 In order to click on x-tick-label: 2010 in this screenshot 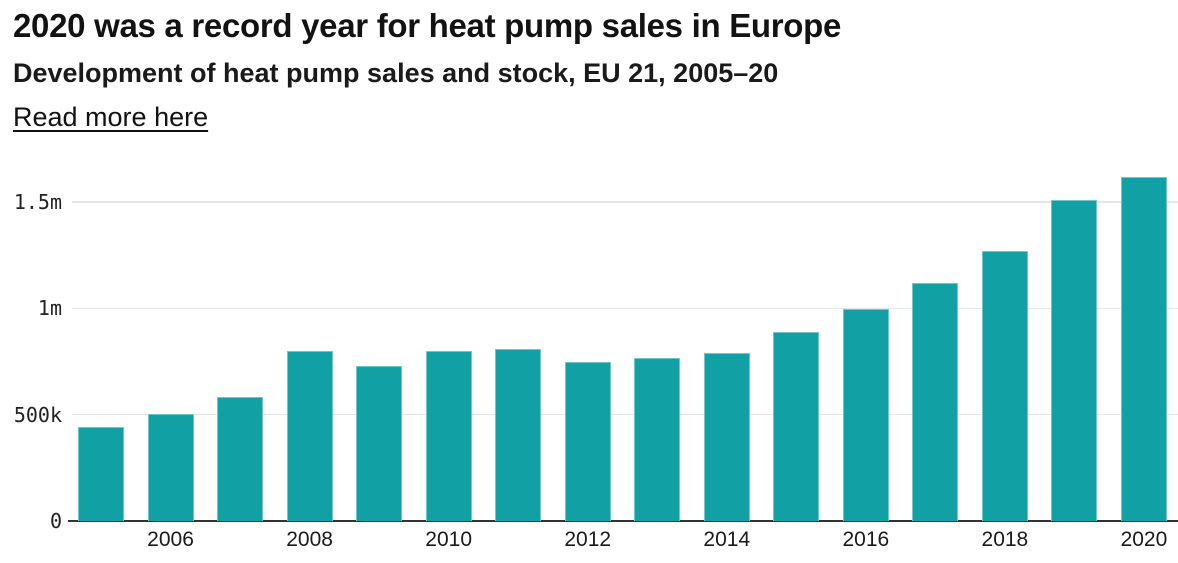, I will do `click(448, 539)`.